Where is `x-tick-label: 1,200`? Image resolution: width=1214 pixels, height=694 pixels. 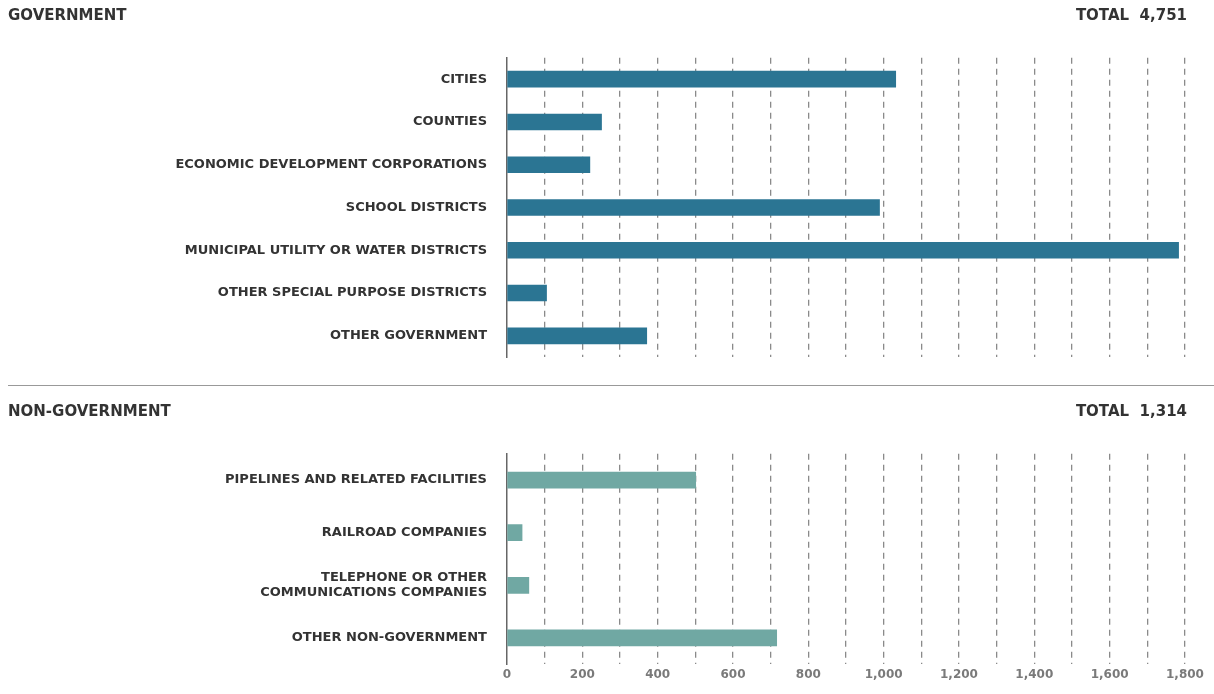 x-tick-label: 1,200 is located at coordinates (959, 673).